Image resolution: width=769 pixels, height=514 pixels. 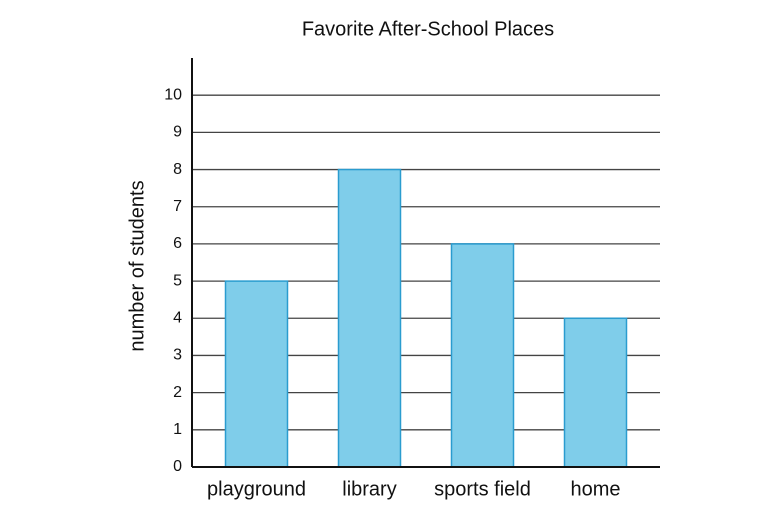 What do you see at coordinates (177, 280) in the screenshot?
I see `y-tick-label: 5` at bounding box center [177, 280].